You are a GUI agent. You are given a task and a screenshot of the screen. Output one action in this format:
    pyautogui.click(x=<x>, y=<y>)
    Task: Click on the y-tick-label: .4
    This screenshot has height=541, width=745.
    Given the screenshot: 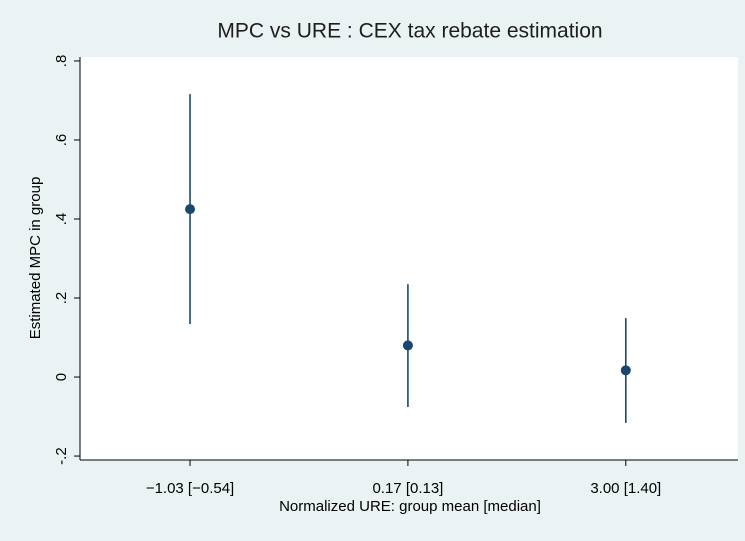 What is the action you would take?
    pyautogui.click(x=61, y=219)
    